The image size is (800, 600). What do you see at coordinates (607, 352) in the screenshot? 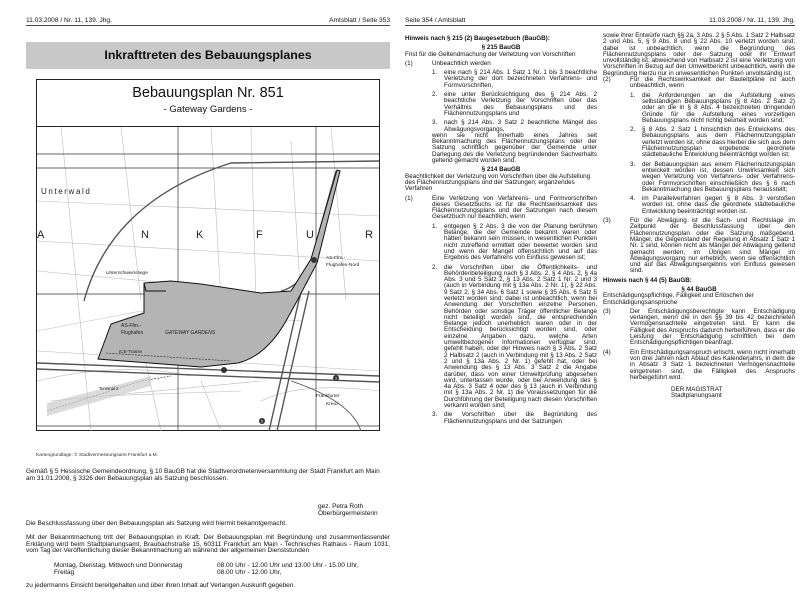
I see `paragraph-number: (4)` at bounding box center [607, 352].